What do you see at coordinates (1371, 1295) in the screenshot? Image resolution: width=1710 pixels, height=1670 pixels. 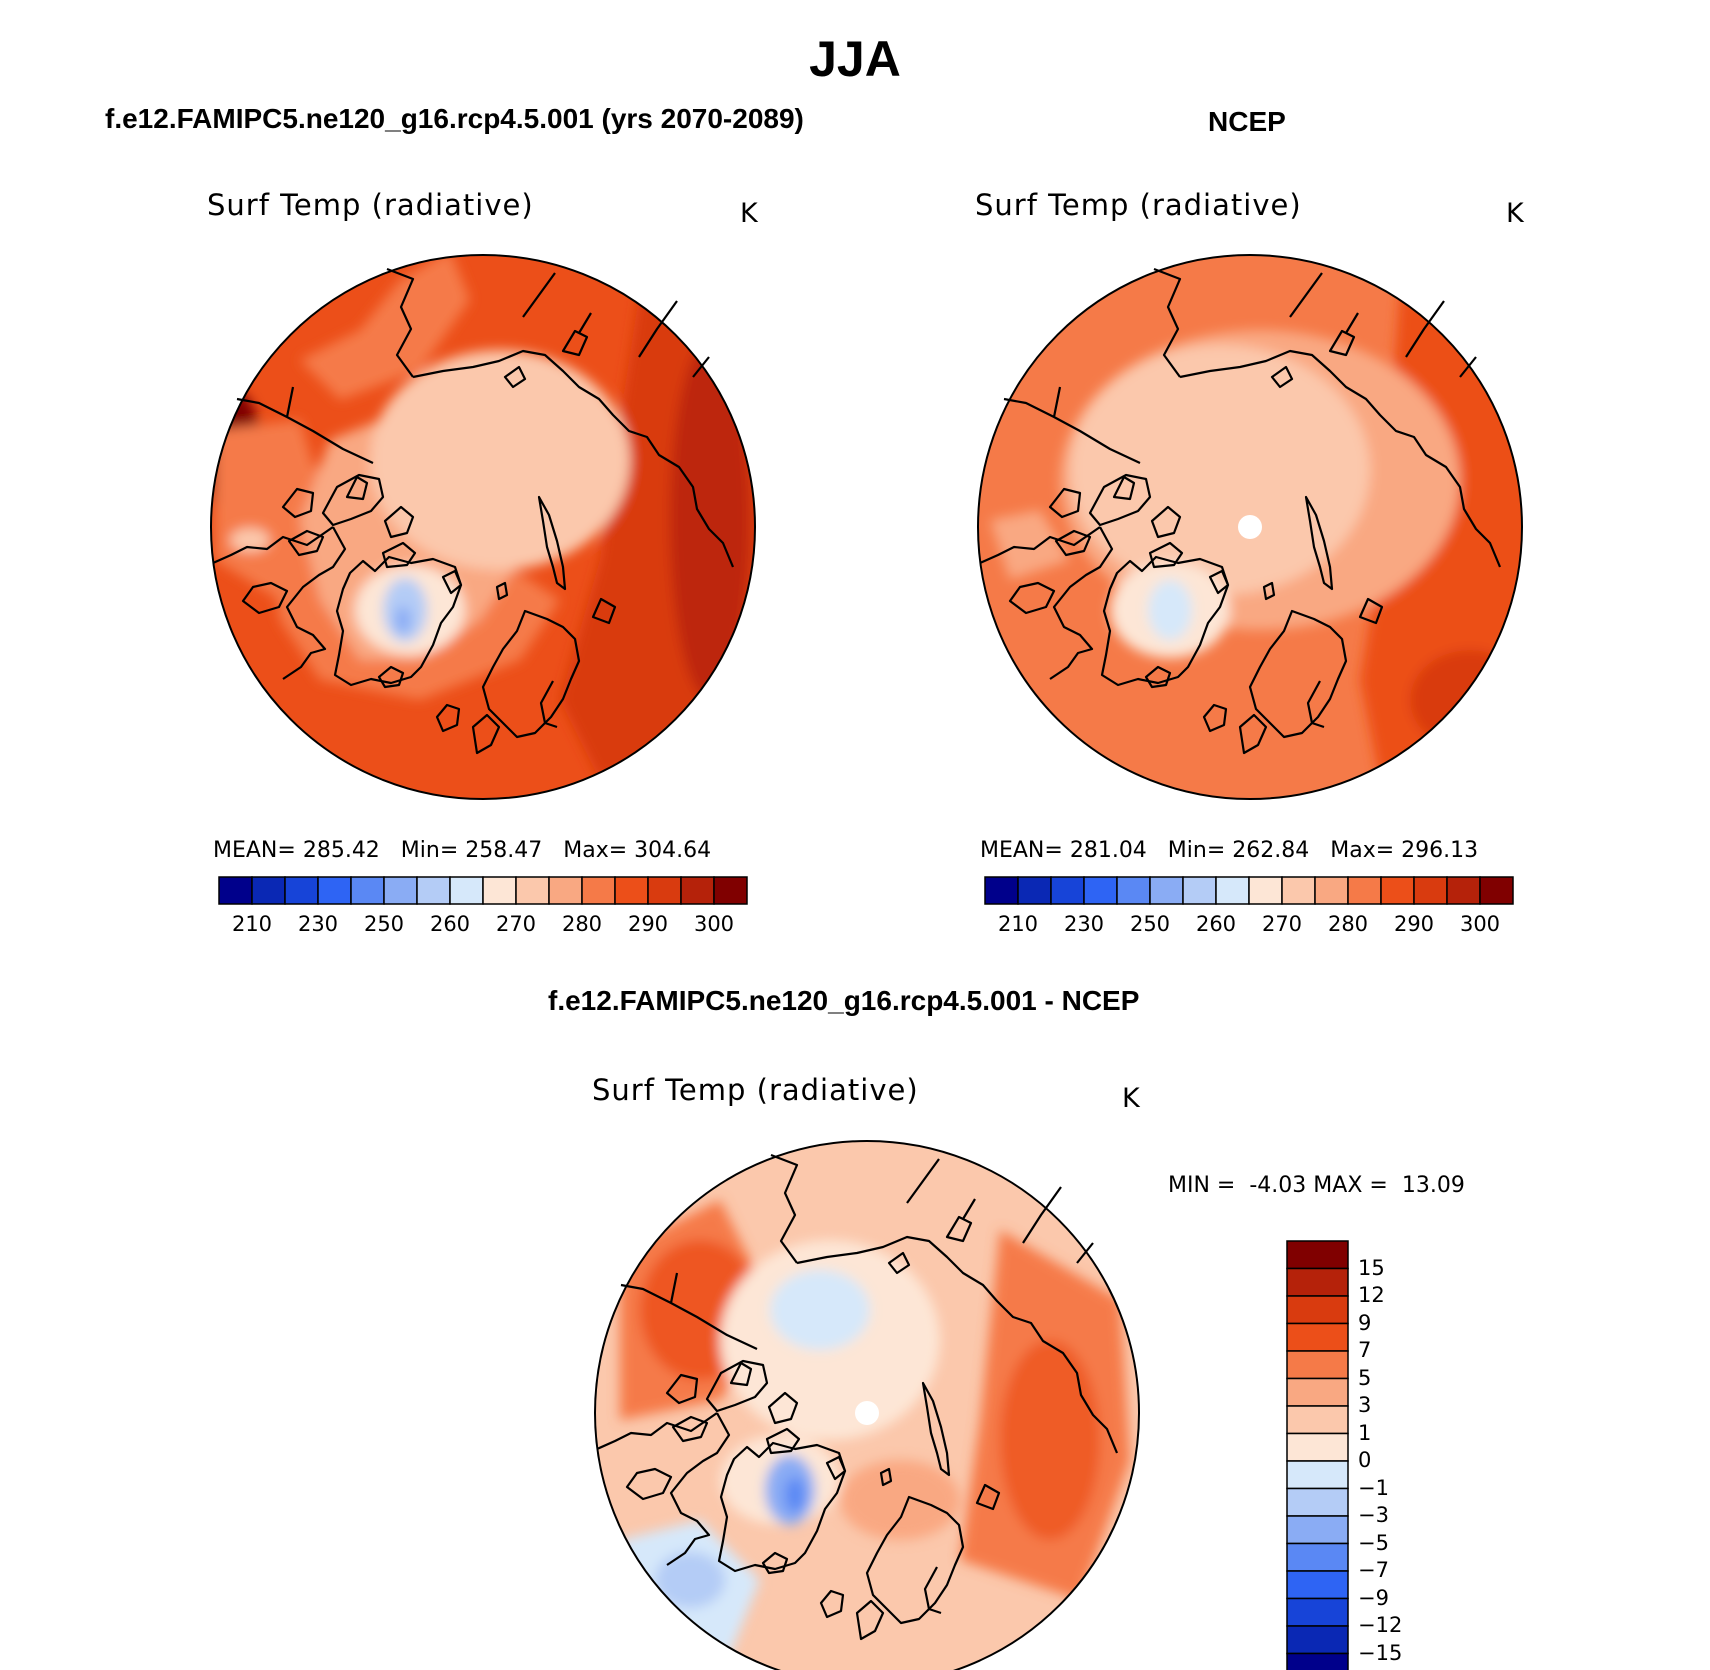 I see `diff-colorbar-tick-label: 12` at bounding box center [1371, 1295].